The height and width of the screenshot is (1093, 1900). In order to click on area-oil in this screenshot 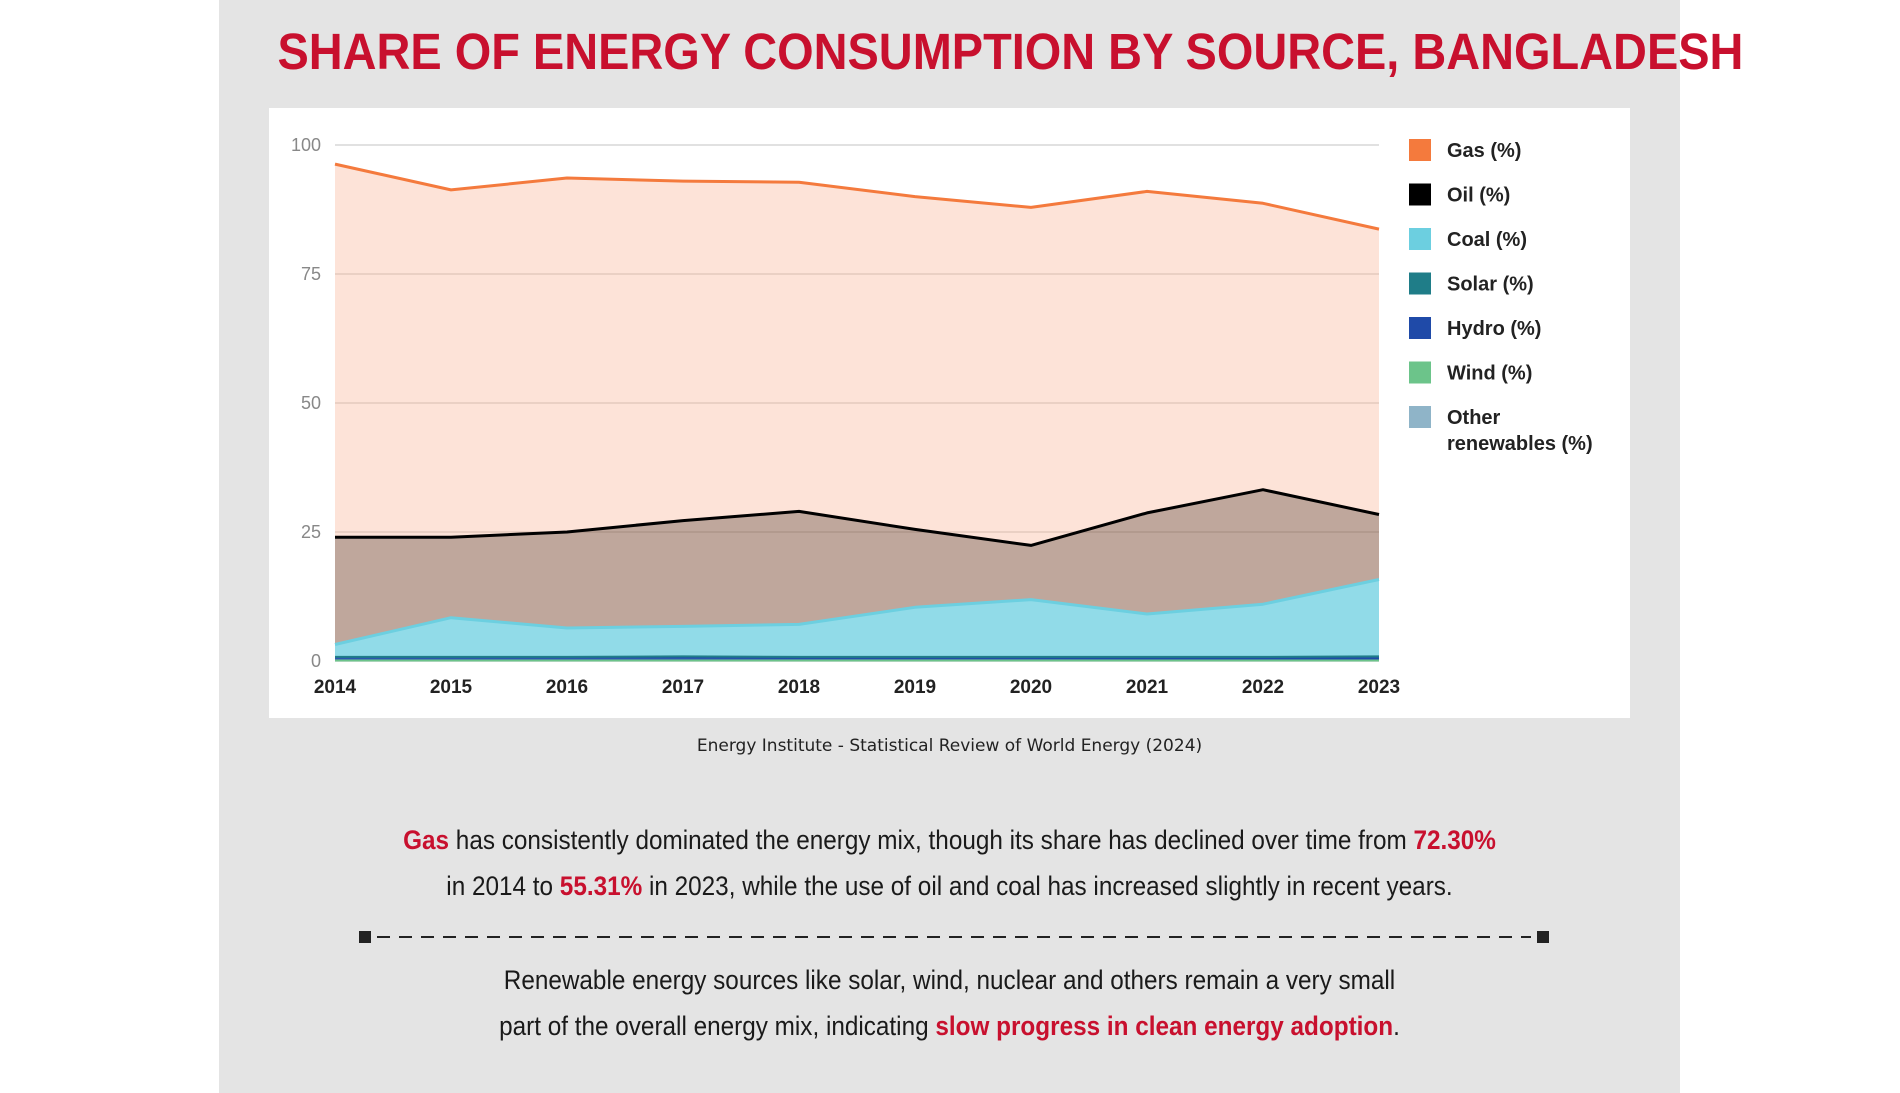, I will do `click(857, 567)`.